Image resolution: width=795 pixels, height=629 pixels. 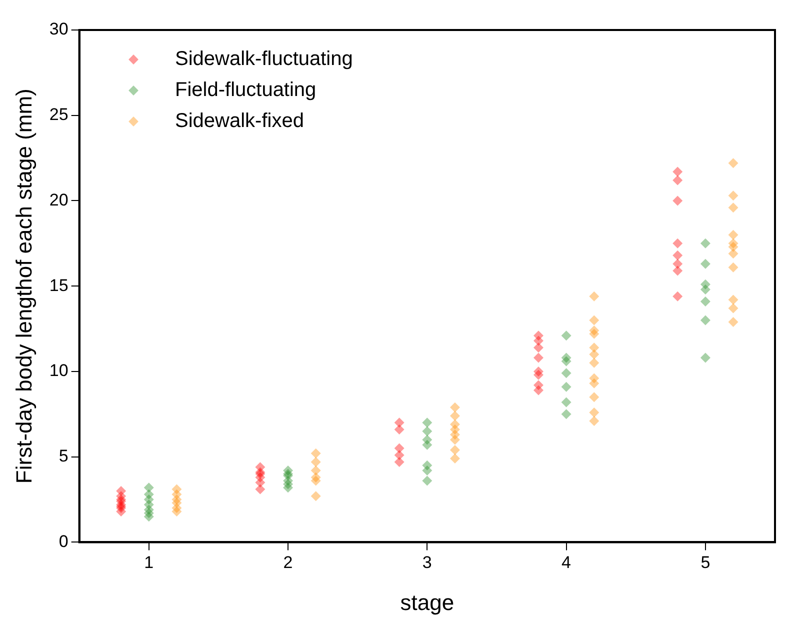 I want to click on y-axis-title: First-day body lengthof each stage (mm), so click(x=23, y=286).